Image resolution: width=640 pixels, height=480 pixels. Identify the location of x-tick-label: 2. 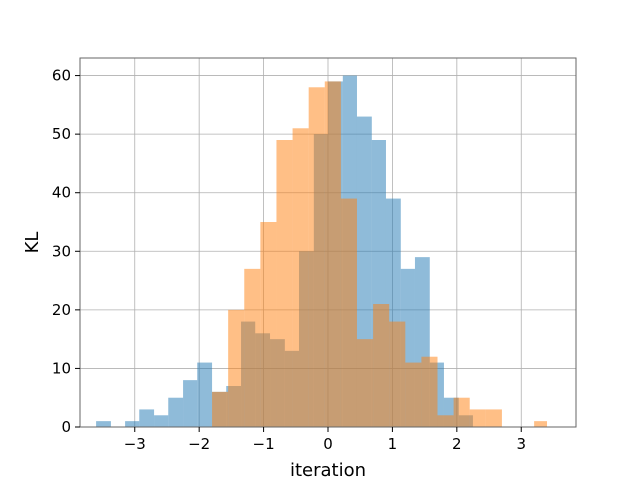
(457, 444).